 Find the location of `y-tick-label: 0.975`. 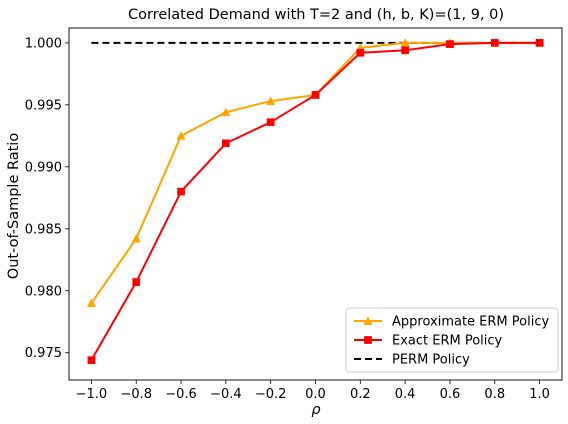

y-tick-label: 0.975 is located at coordinates (43, 353).